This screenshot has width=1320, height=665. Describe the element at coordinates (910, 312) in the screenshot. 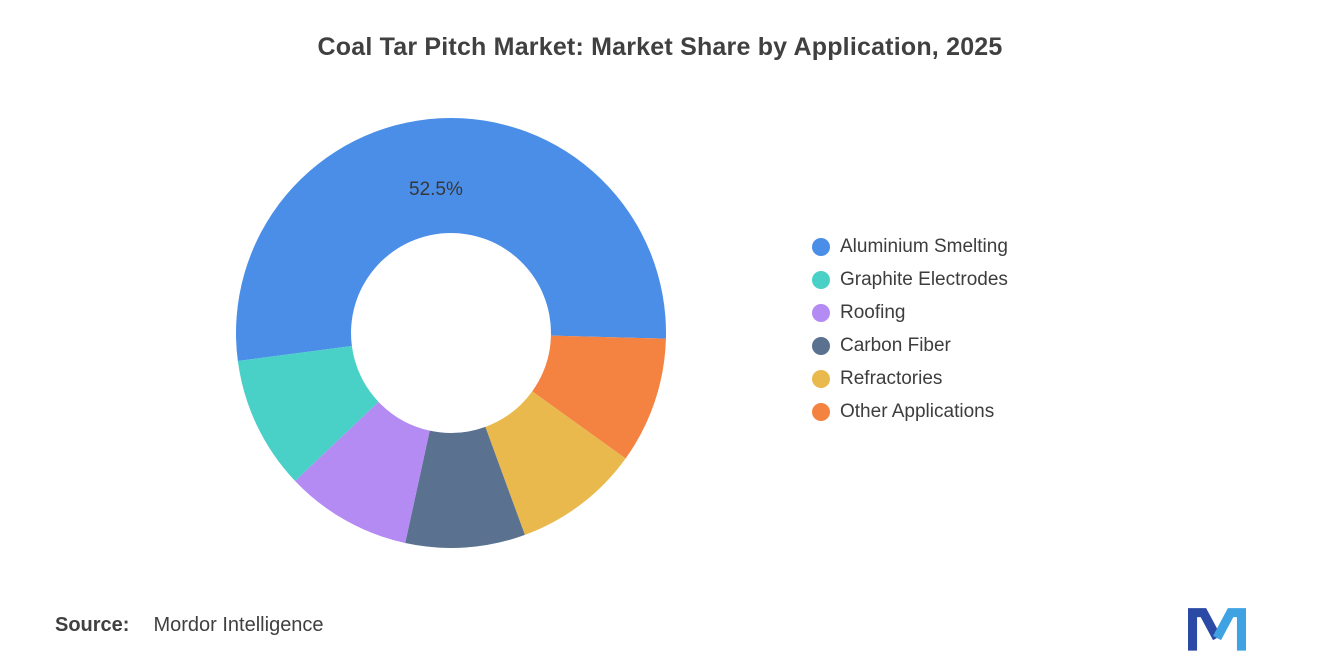

I see `legend-item-roofing: Roofing` at that location.